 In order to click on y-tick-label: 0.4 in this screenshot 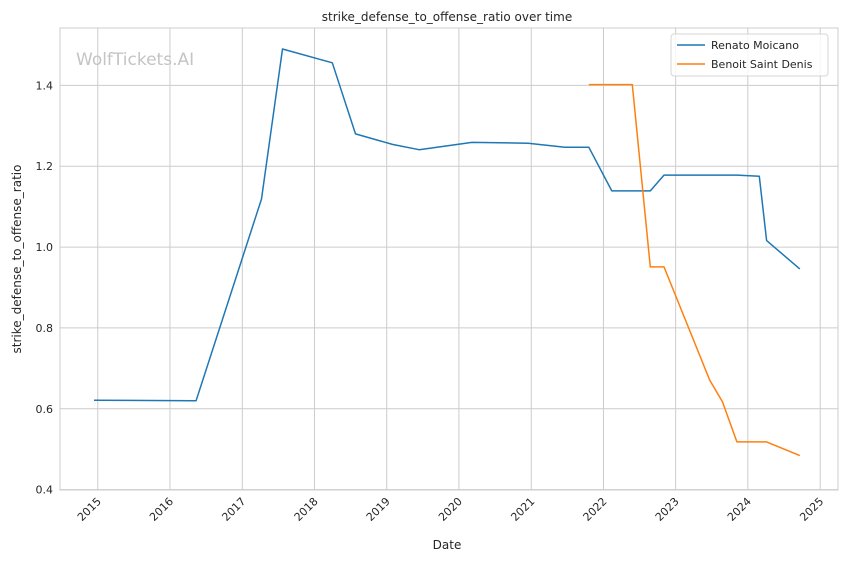, I will do `click(45, 490)`.